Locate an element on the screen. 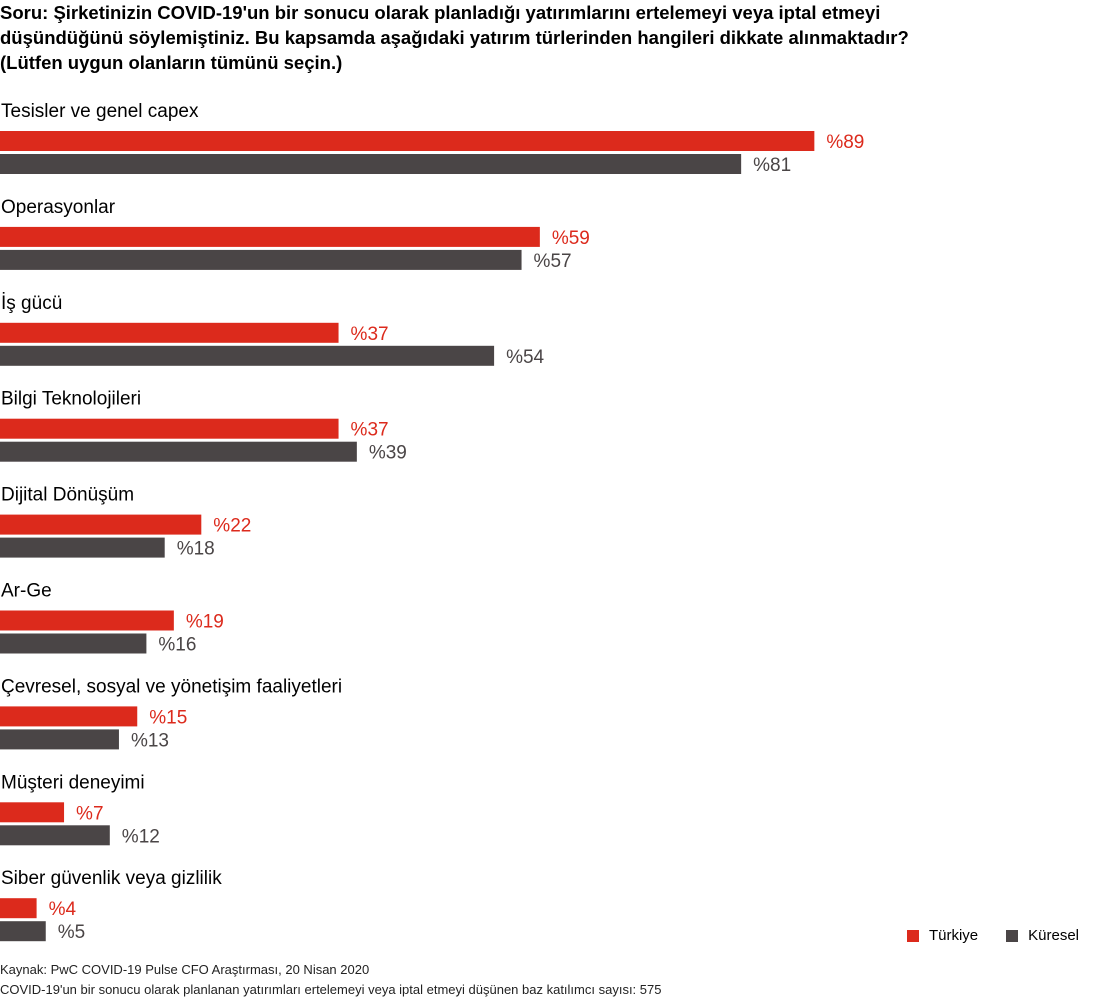 The height and width of the screenshot is (1000, 1093). legend-swatch-kuresel is located at coordinates (1012, 935).